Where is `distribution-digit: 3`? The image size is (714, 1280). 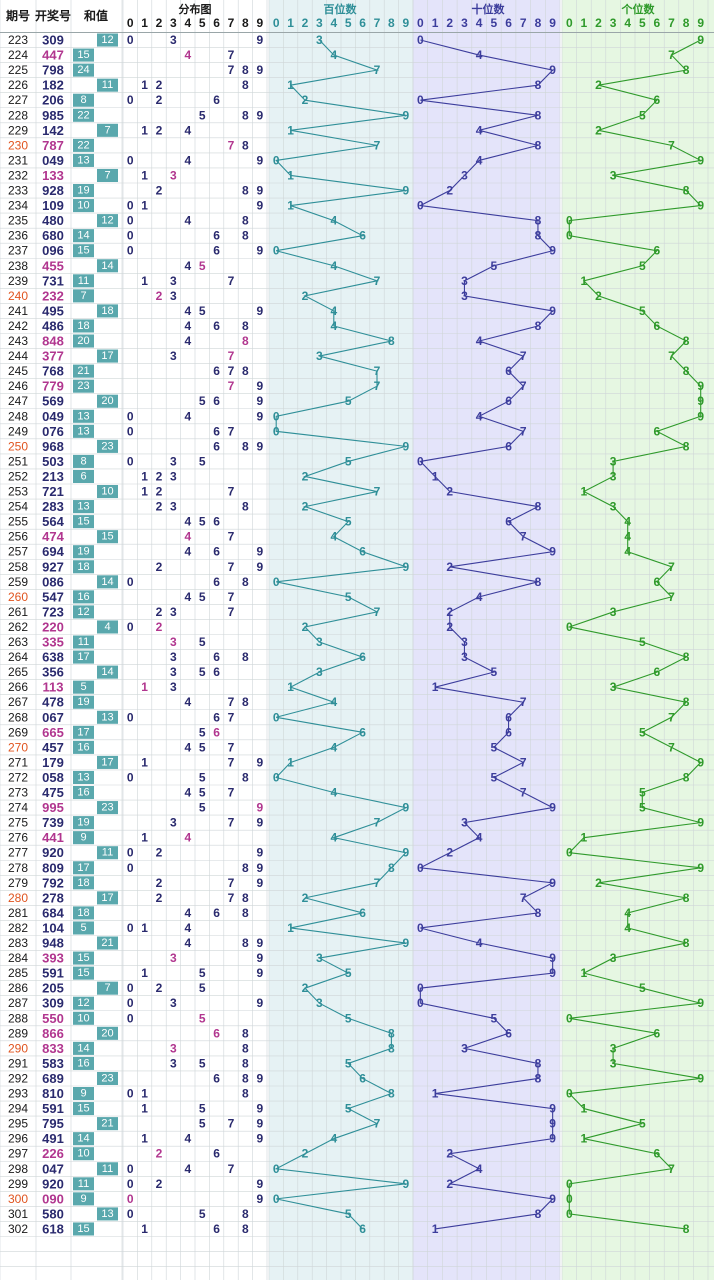 distribution-digit: 3 is located at coordinates (173, 356).